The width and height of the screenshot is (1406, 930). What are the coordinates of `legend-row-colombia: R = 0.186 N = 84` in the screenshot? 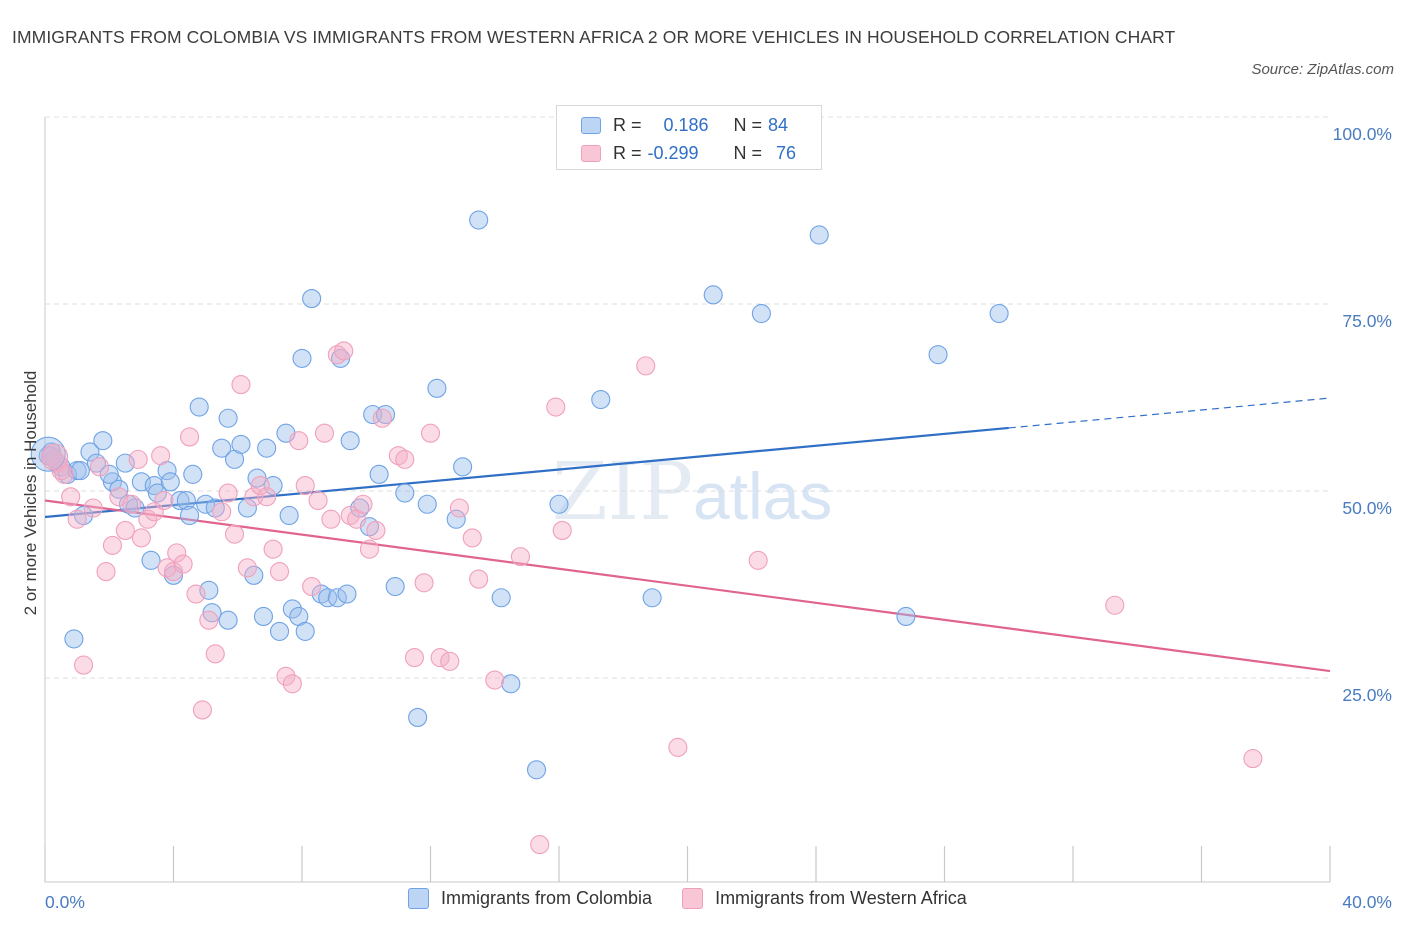 It's located at (684, 125).